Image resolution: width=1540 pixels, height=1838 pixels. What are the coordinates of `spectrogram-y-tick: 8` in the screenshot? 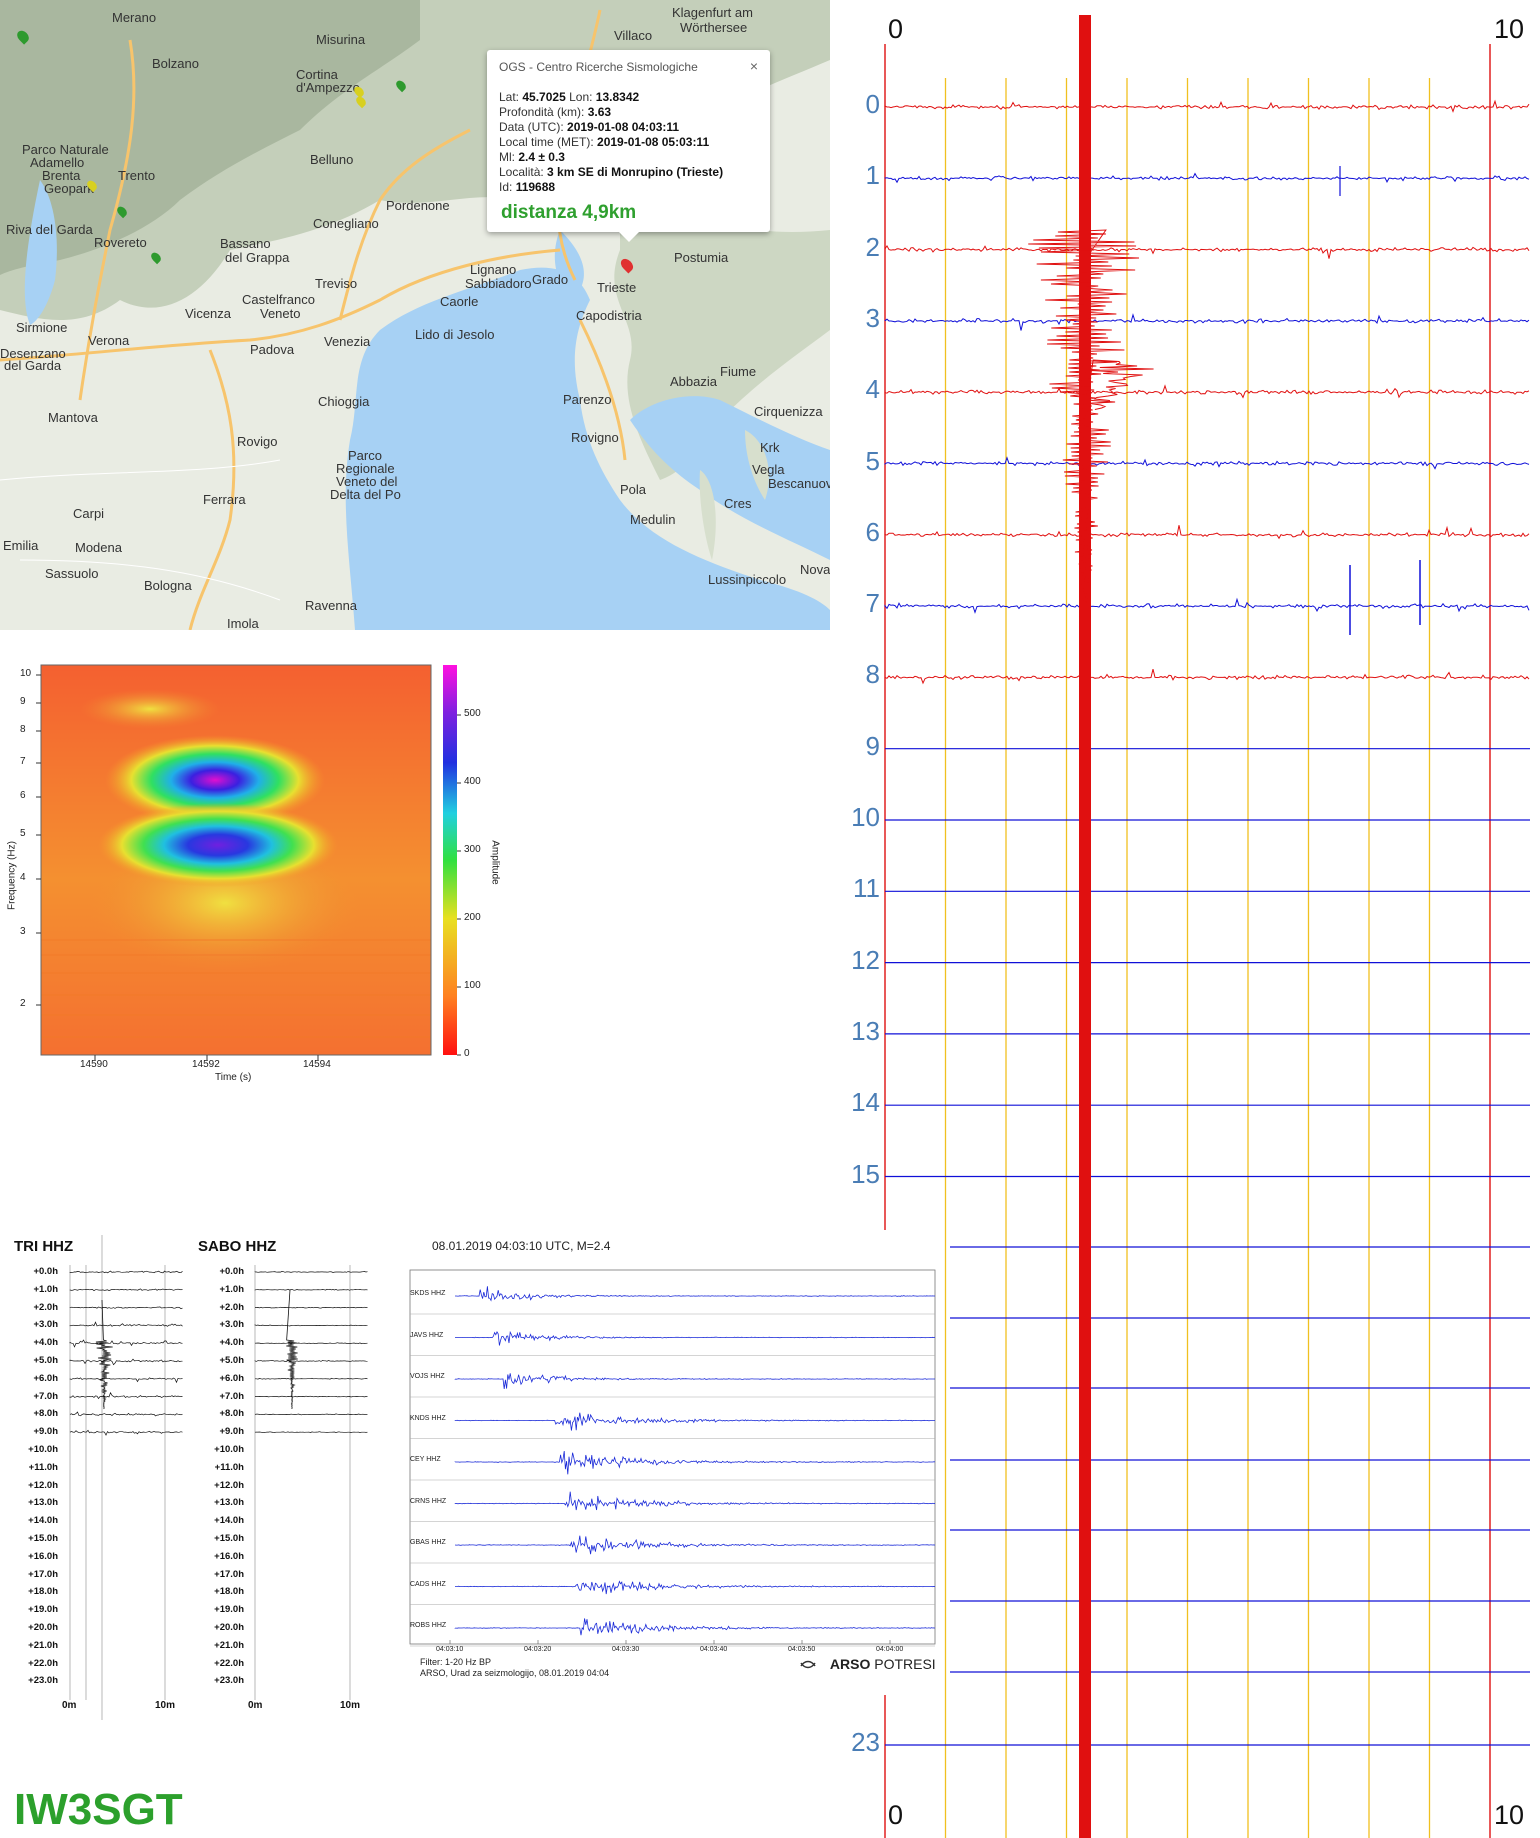 It's located at (23, 729).